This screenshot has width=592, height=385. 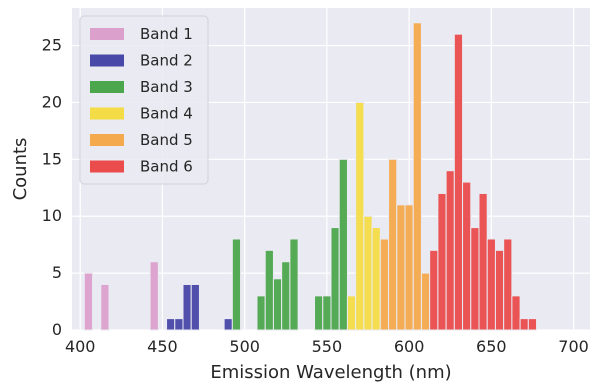 What do you see at coordinates (409, 346) in the screenshot?
I see `x-tick-label: 600` at bounding box center [409, 346].